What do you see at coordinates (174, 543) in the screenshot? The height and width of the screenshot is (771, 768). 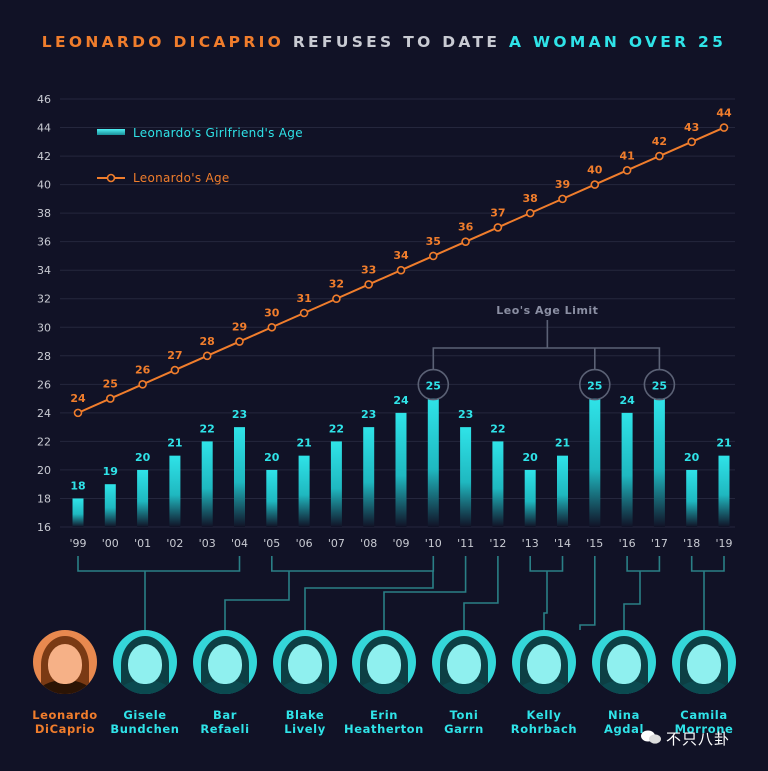 I see `x-tick-label: '02` at bounding box center [174, 543].